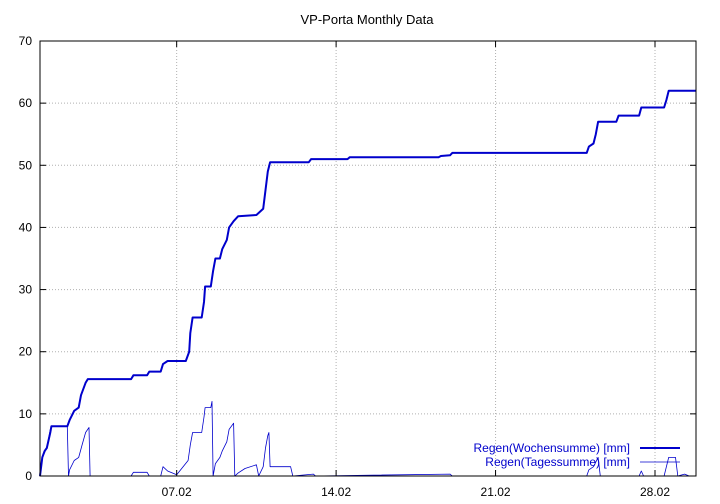 Image resolution: width=720 pixels, height=504 pixels. What do you see at coordinates (368, 19) in the screenshot?
I see `chart-title: VP-Porta Monthly Data` at bounding box center [368, 19].